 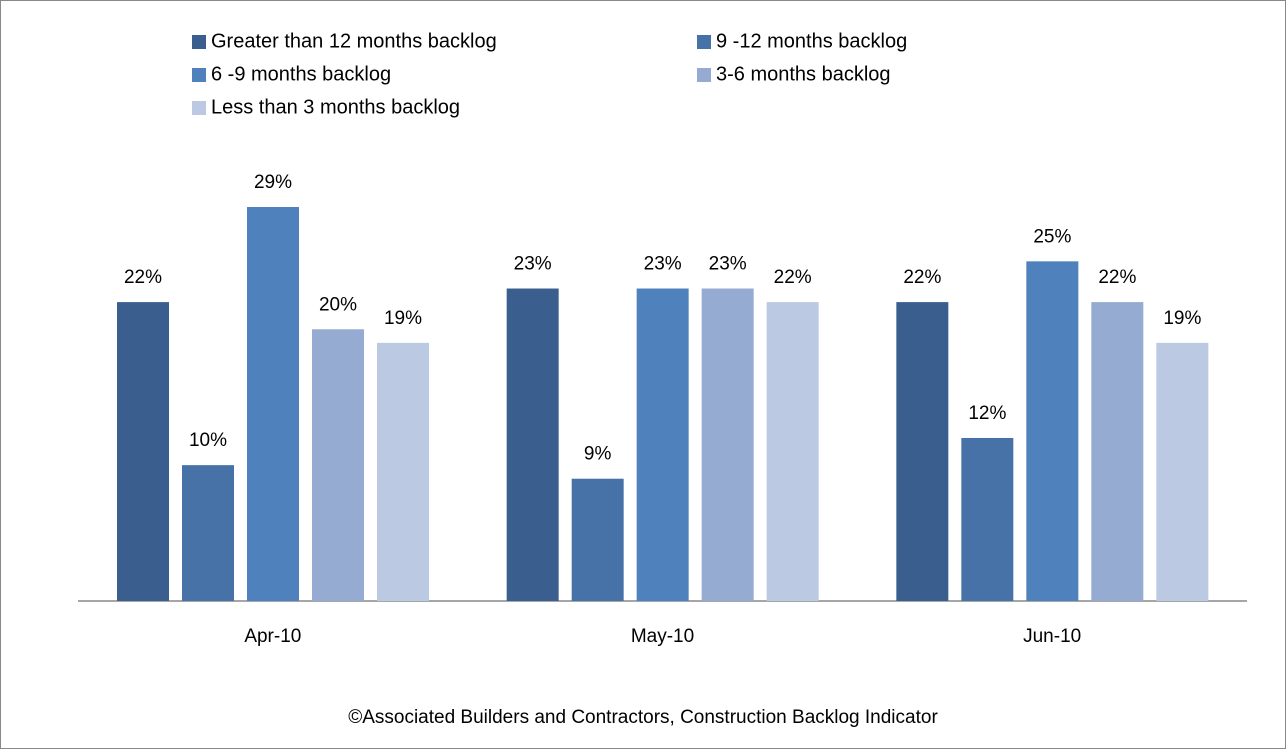 What do you see at coordinates (272, 636) in the screenshot?
I see `x-tick-label: Apr-10` at bounding box center [272, 636].